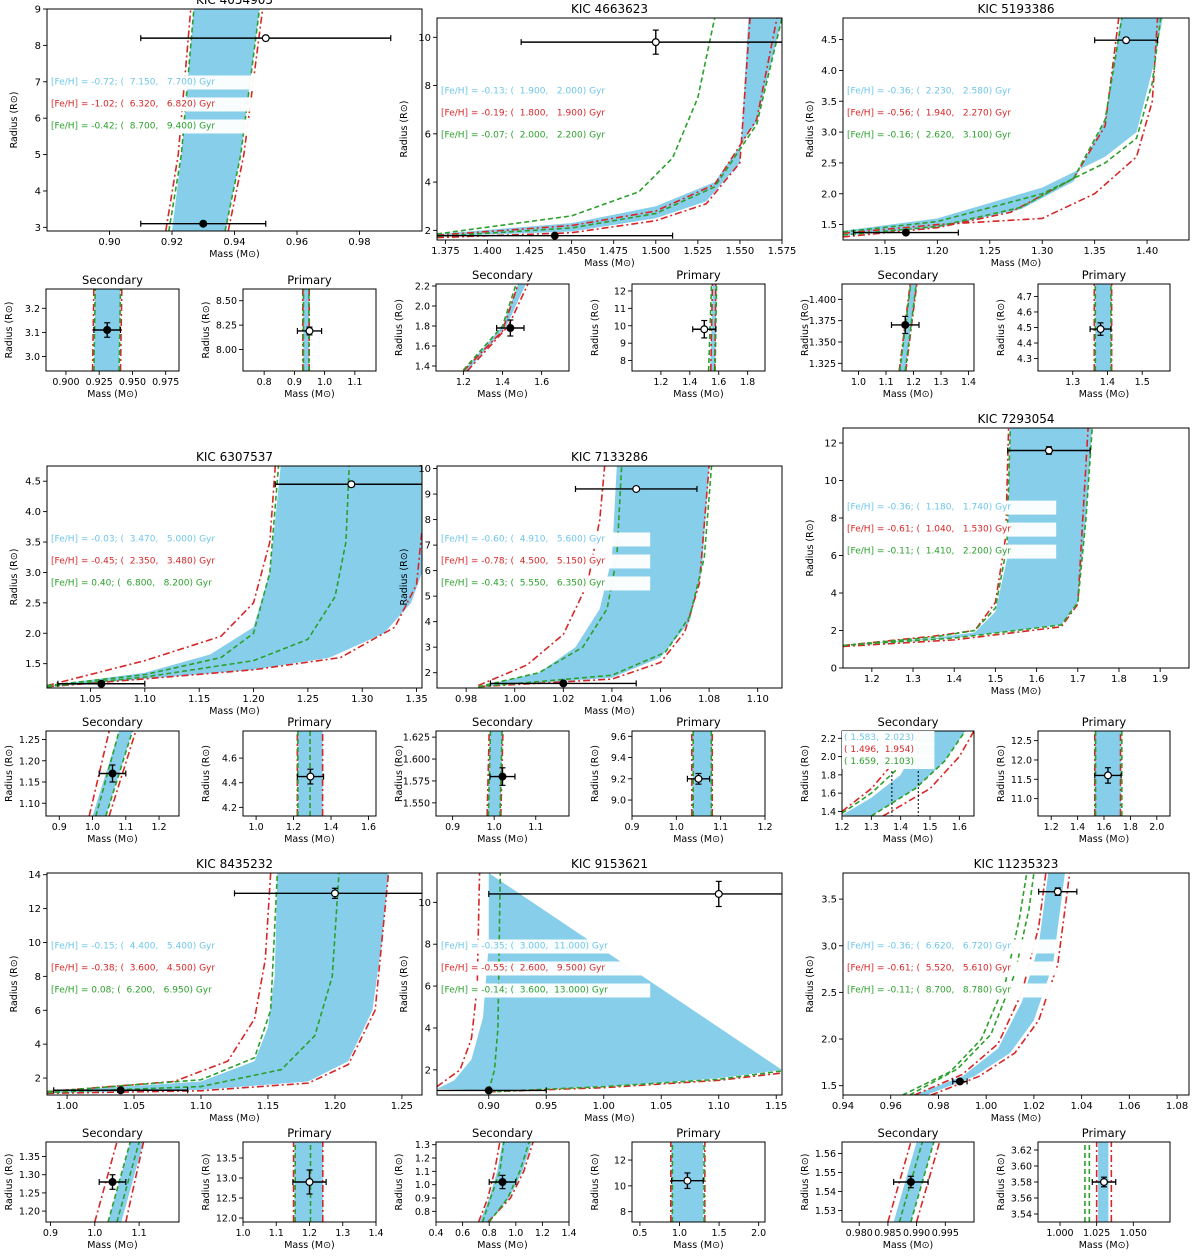 This screenshot has width=1200, height=1259. Describe the element at coordinates (133, 82) in the screenshot. I see `legend-entry-0: [Fe/H] = -0.72; ( 7.150, 7.700) Gyr` at that location.